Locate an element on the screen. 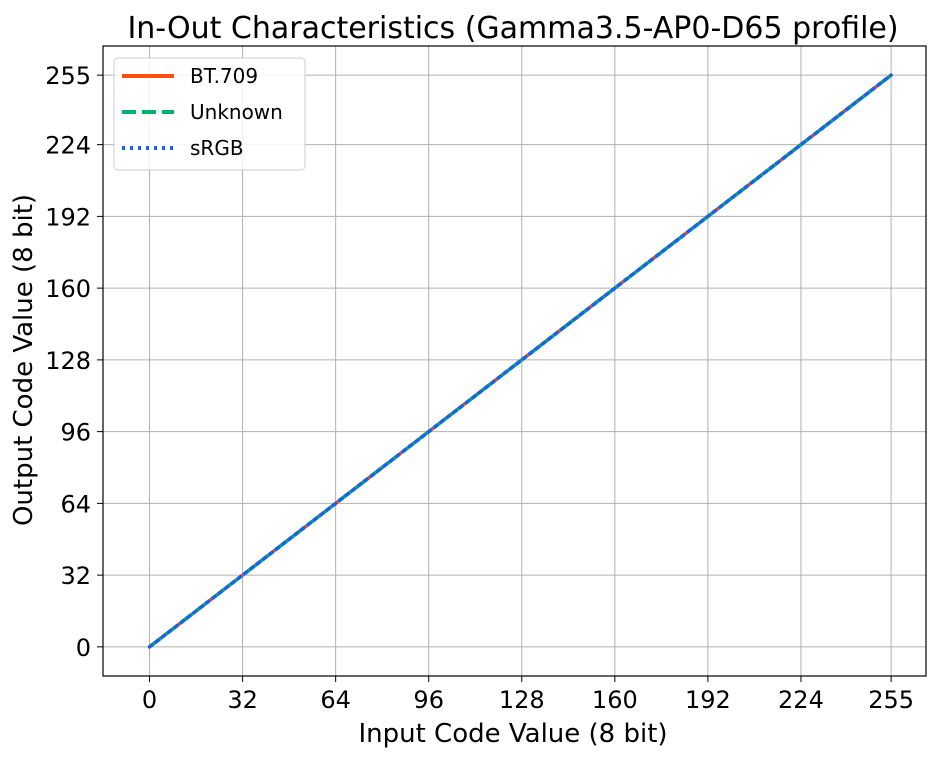  x-tick-label: 96 is located at coordinates (428, 700).